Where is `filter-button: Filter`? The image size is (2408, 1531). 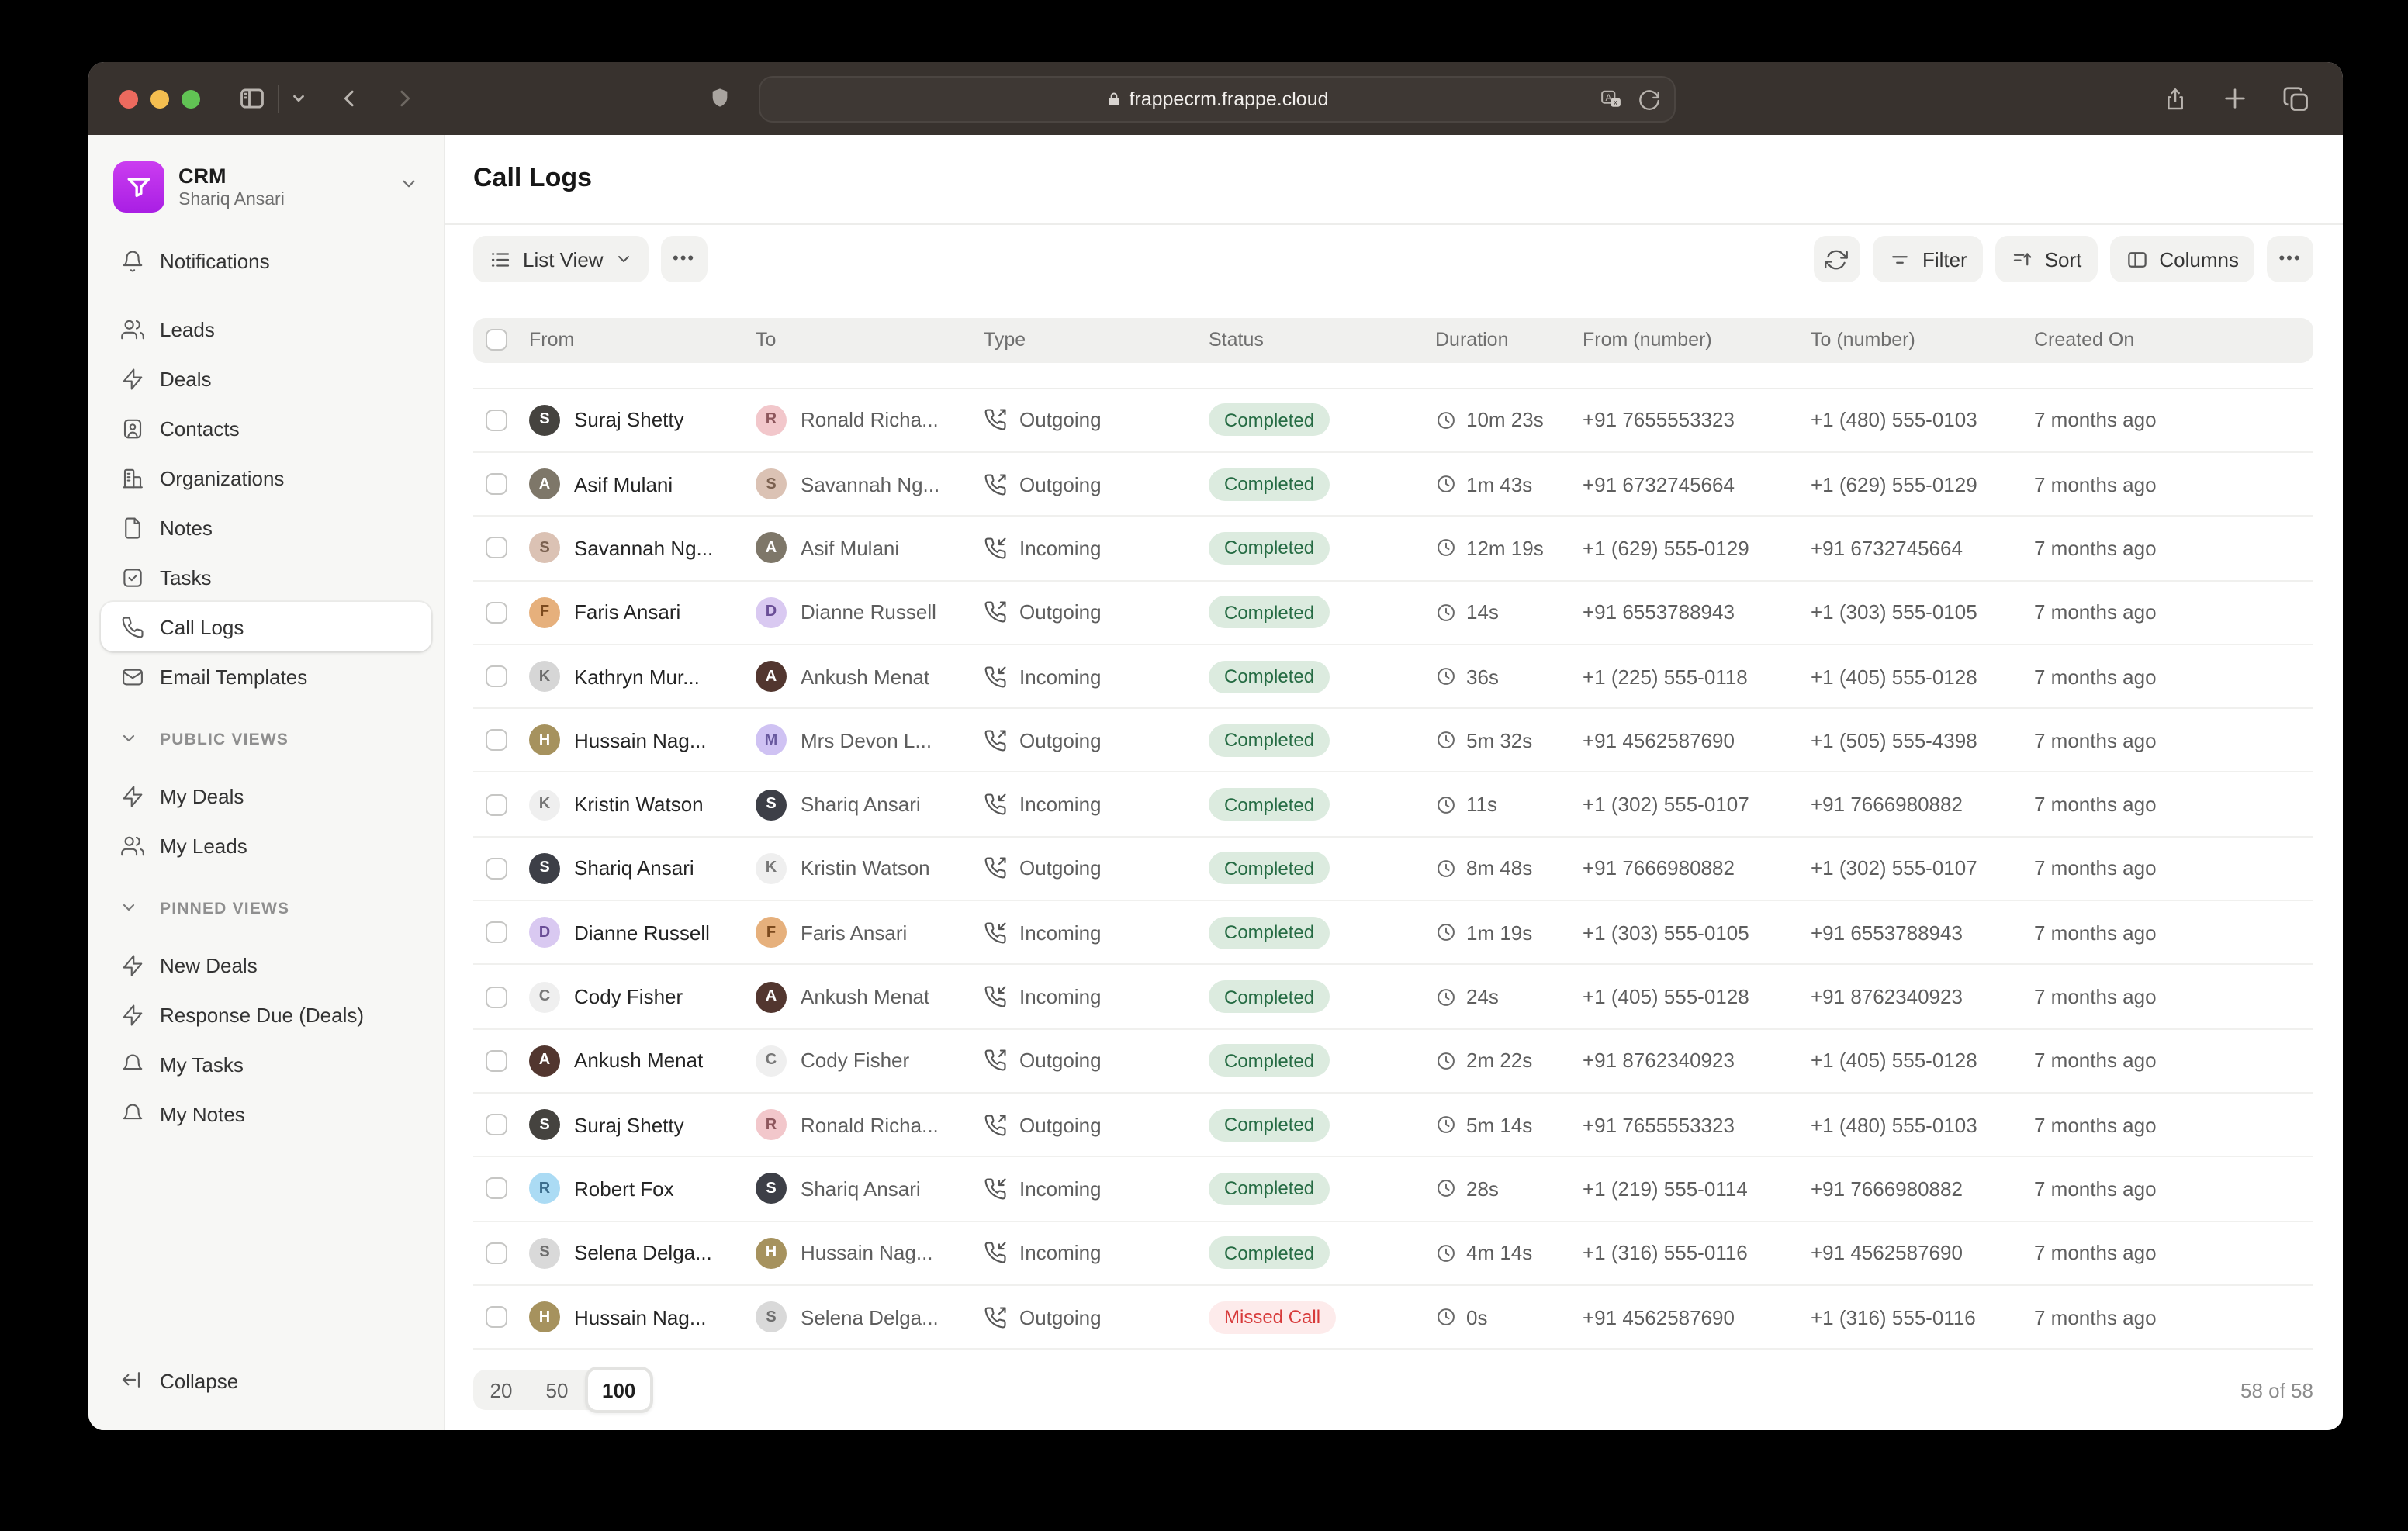 filter-button: Filter is located at coordinates (1927, 259).